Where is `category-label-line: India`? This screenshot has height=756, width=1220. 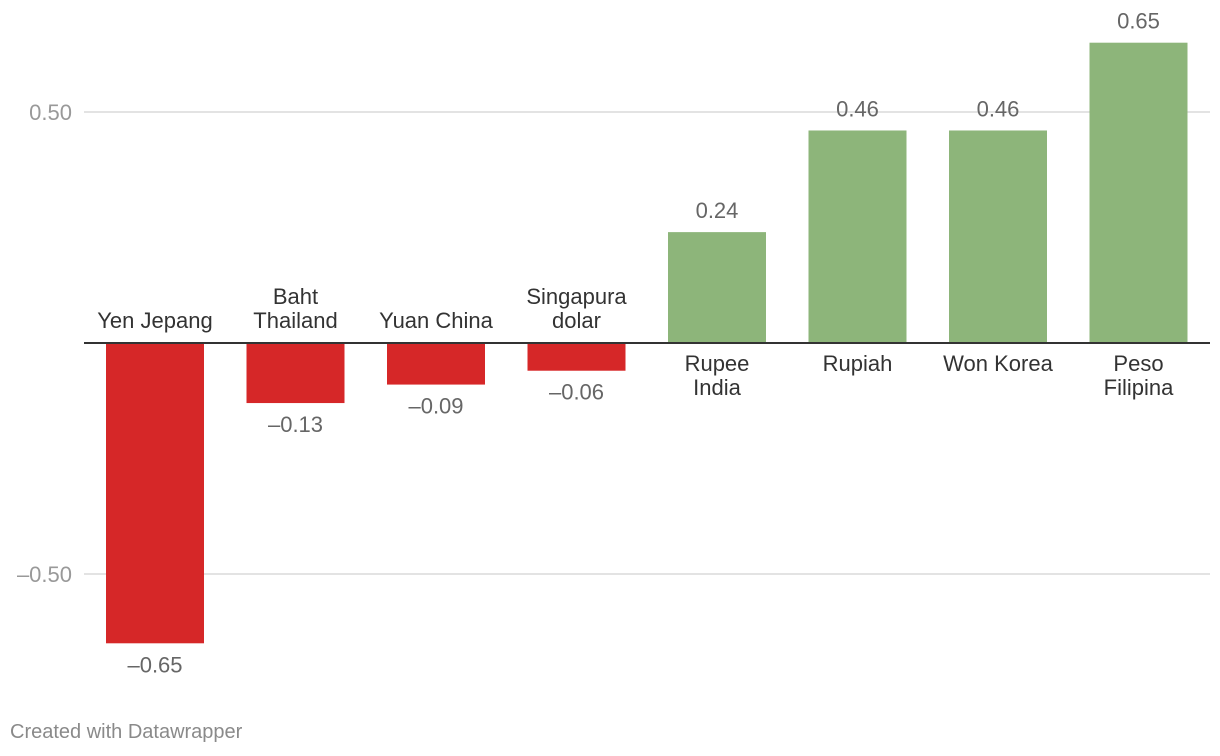 category-label-line: India is located at coordinates (717, 387).